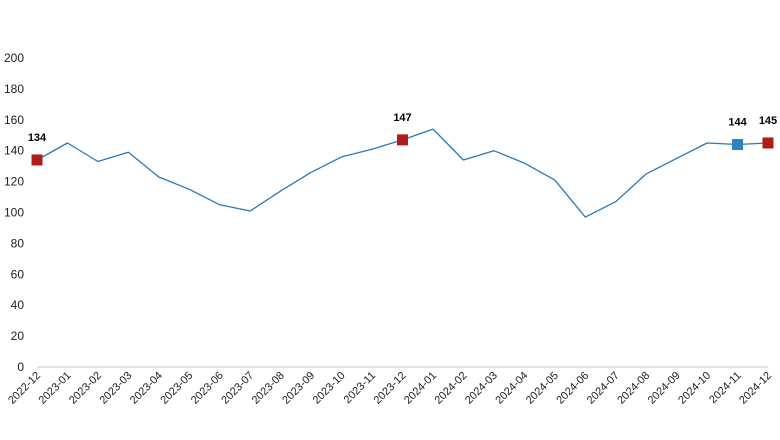 Image resolution: width=780 pixels, height=440 pixels. I want to click on x-tick-label: 2024-06, so click(572, 388).